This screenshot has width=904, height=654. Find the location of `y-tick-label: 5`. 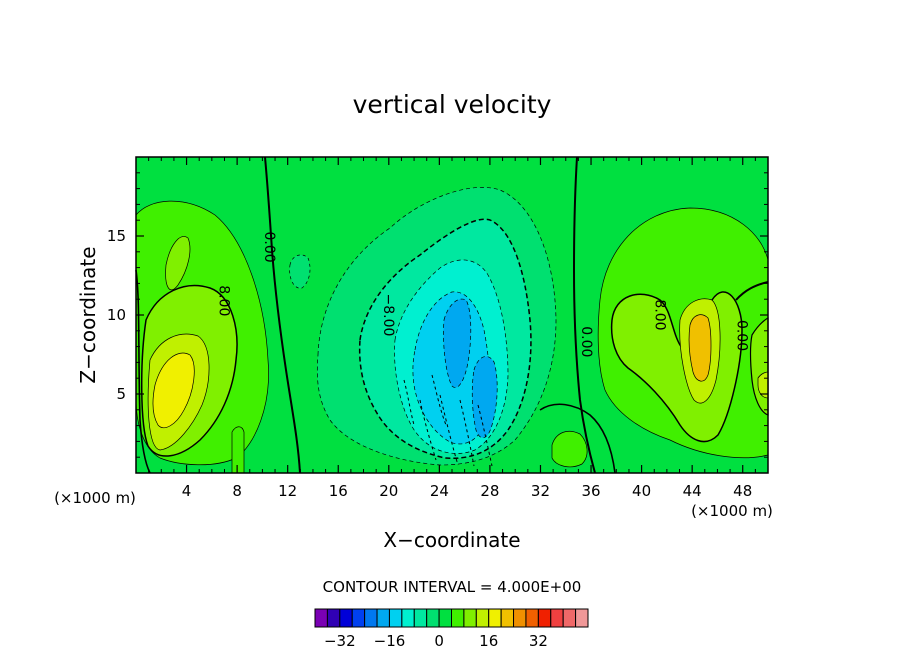

y-tick-label: 5 is located at coordinates (121, 394).